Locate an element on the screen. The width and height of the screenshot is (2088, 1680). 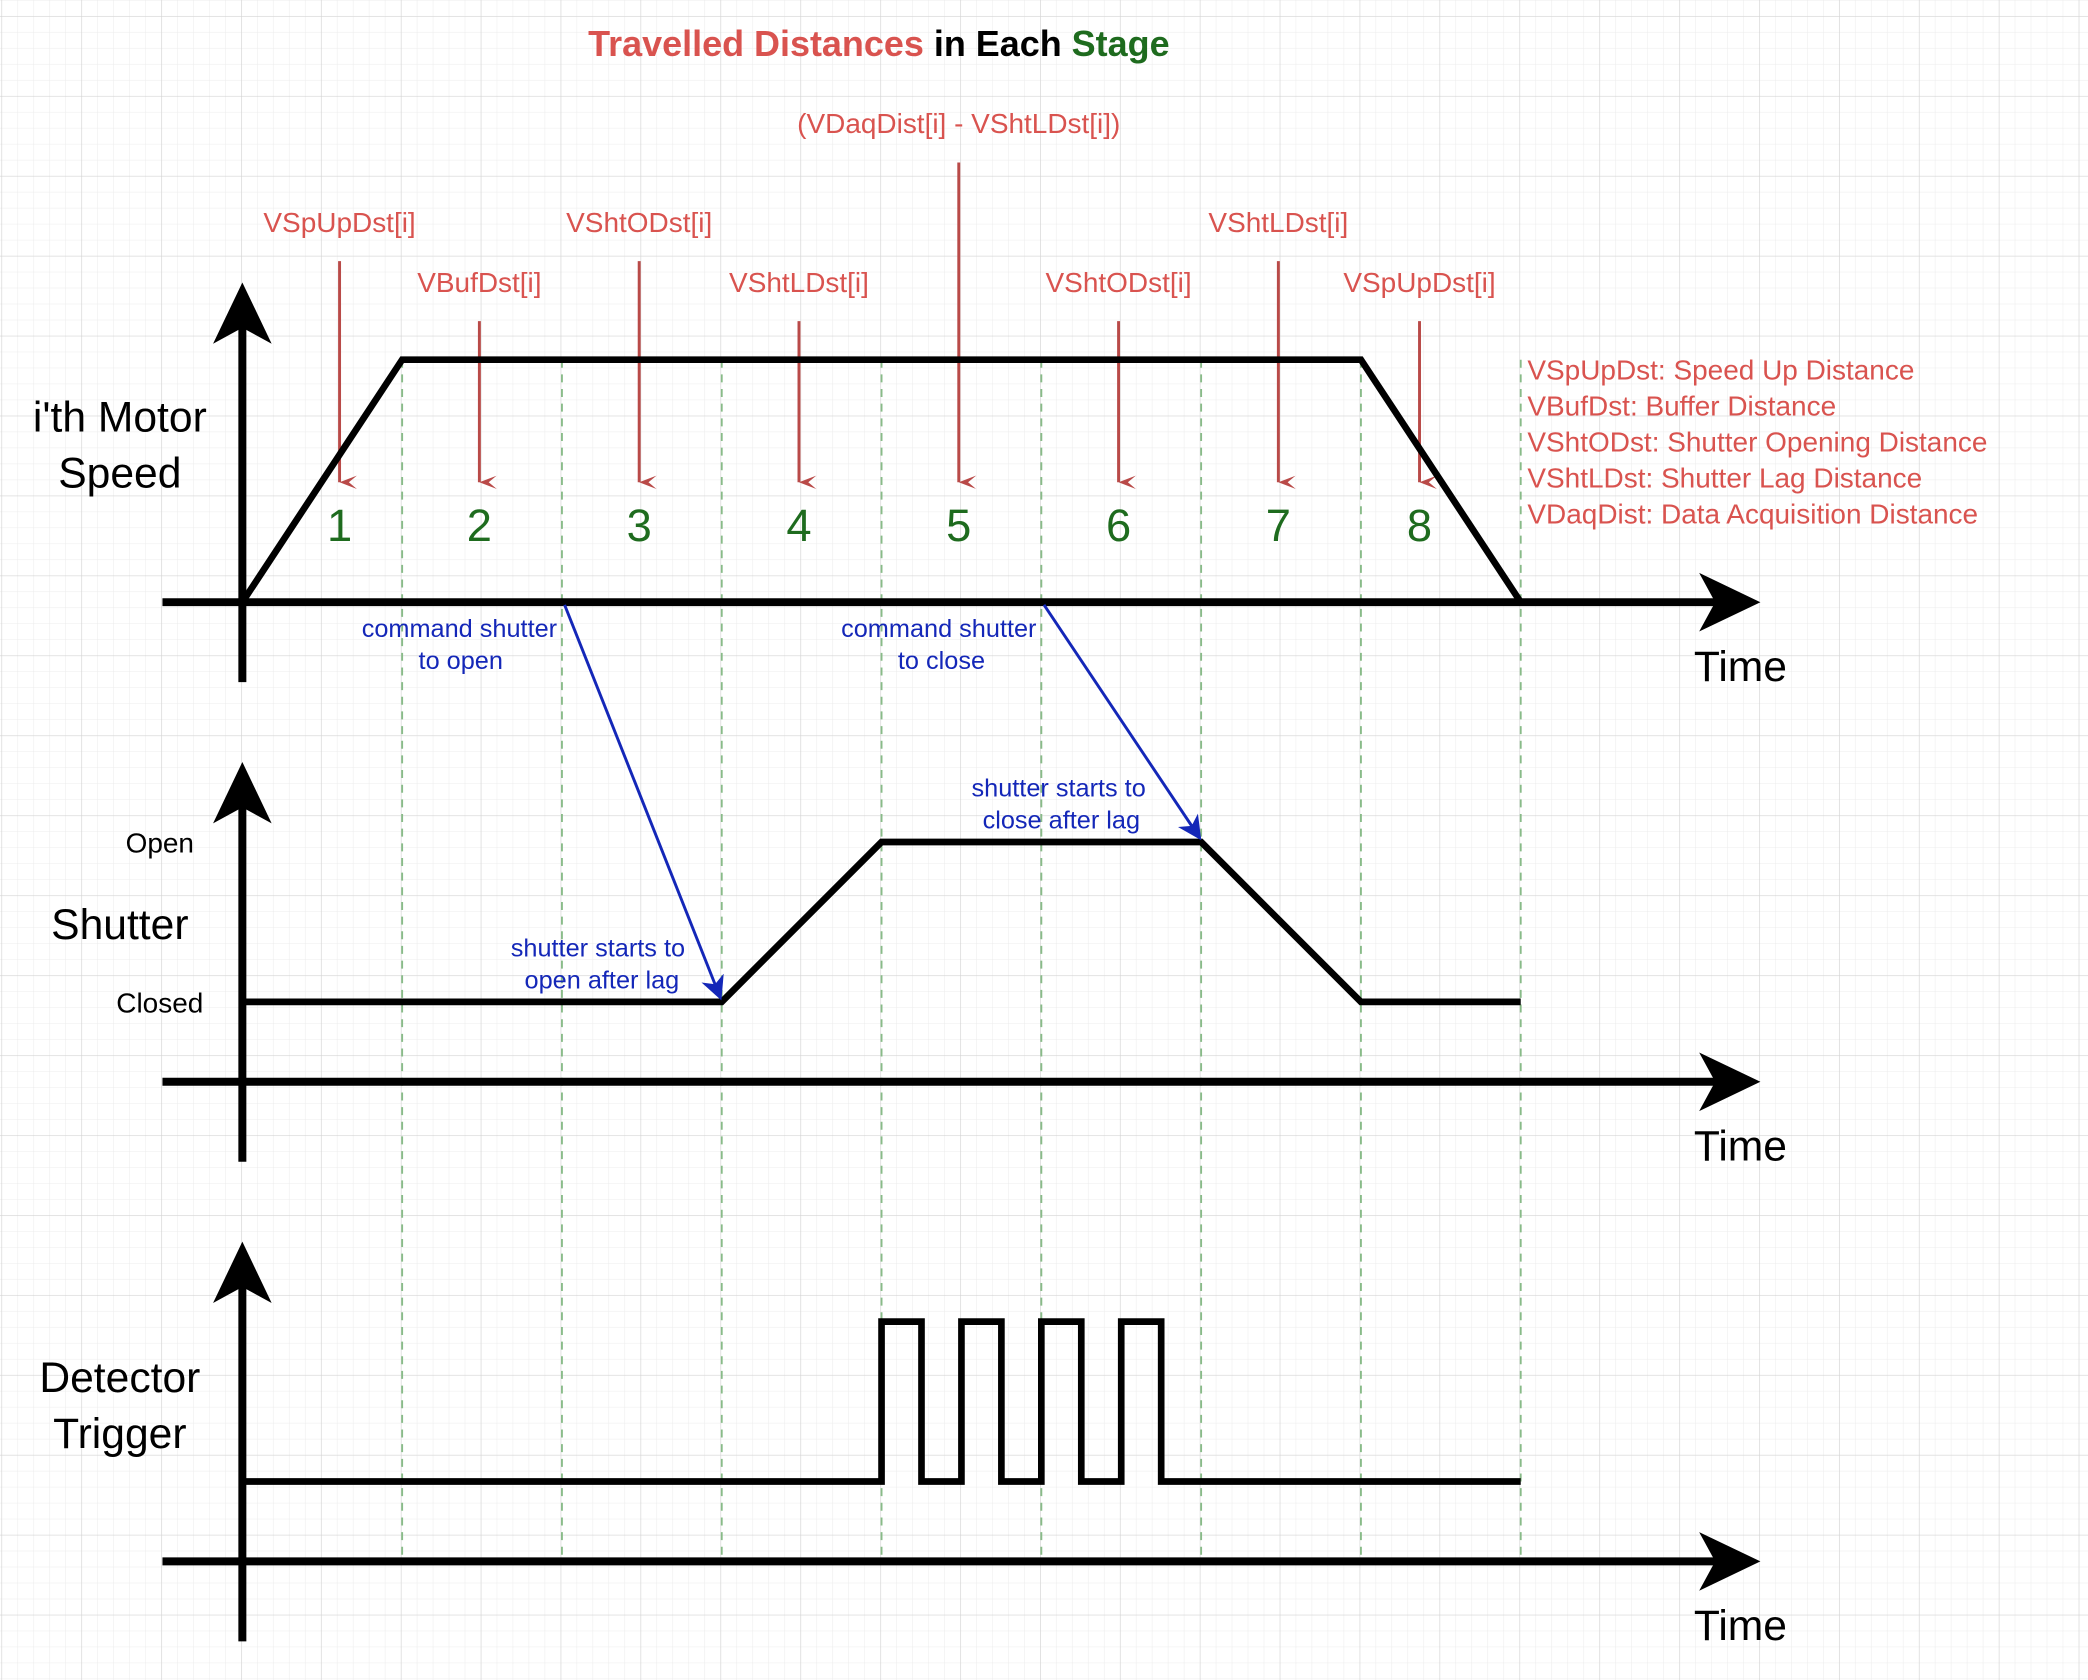
speed-y-arrowhead is located at coordinates (242, 313).